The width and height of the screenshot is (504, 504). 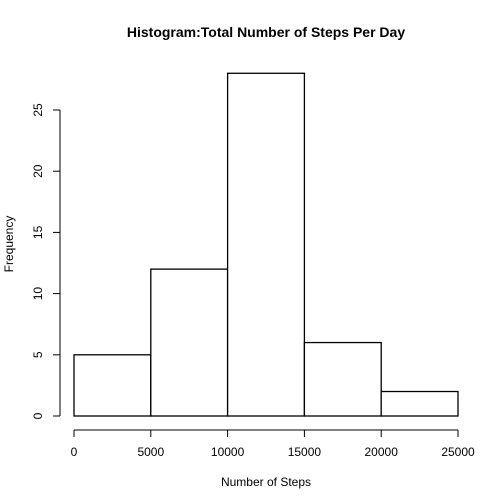 I want to click on y-axis-label: Frequency, so click(x=9, y=244).